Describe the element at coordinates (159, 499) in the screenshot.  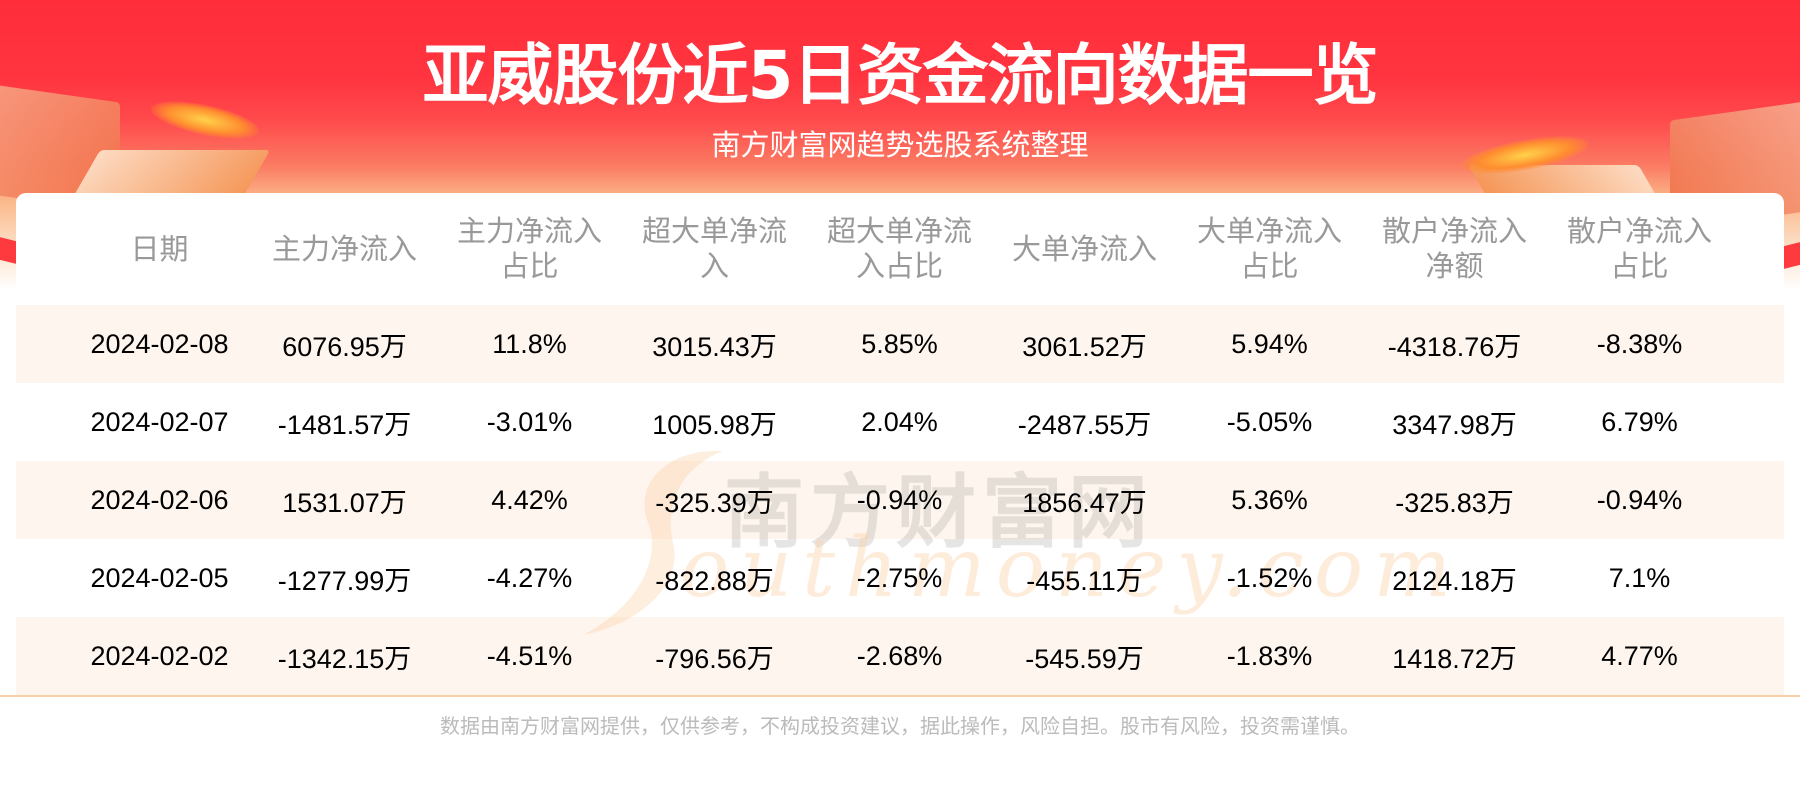
I see `cell-date: 2024-02-06` at that location.